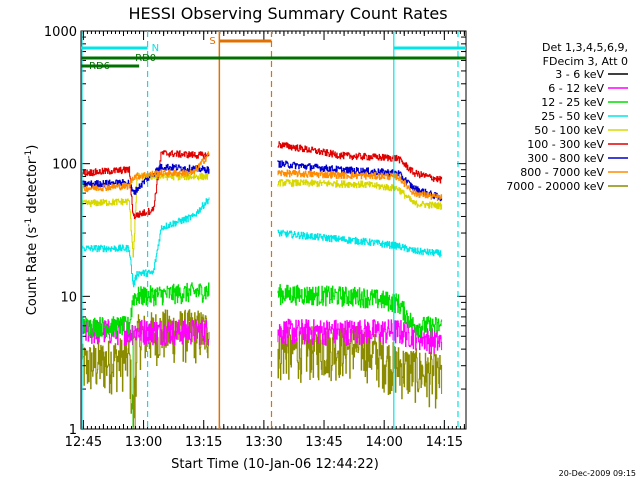 The image size is (640, 480). I want to click on chart-title: HESSI Observing Summary Count Rates, so click(287, 13).